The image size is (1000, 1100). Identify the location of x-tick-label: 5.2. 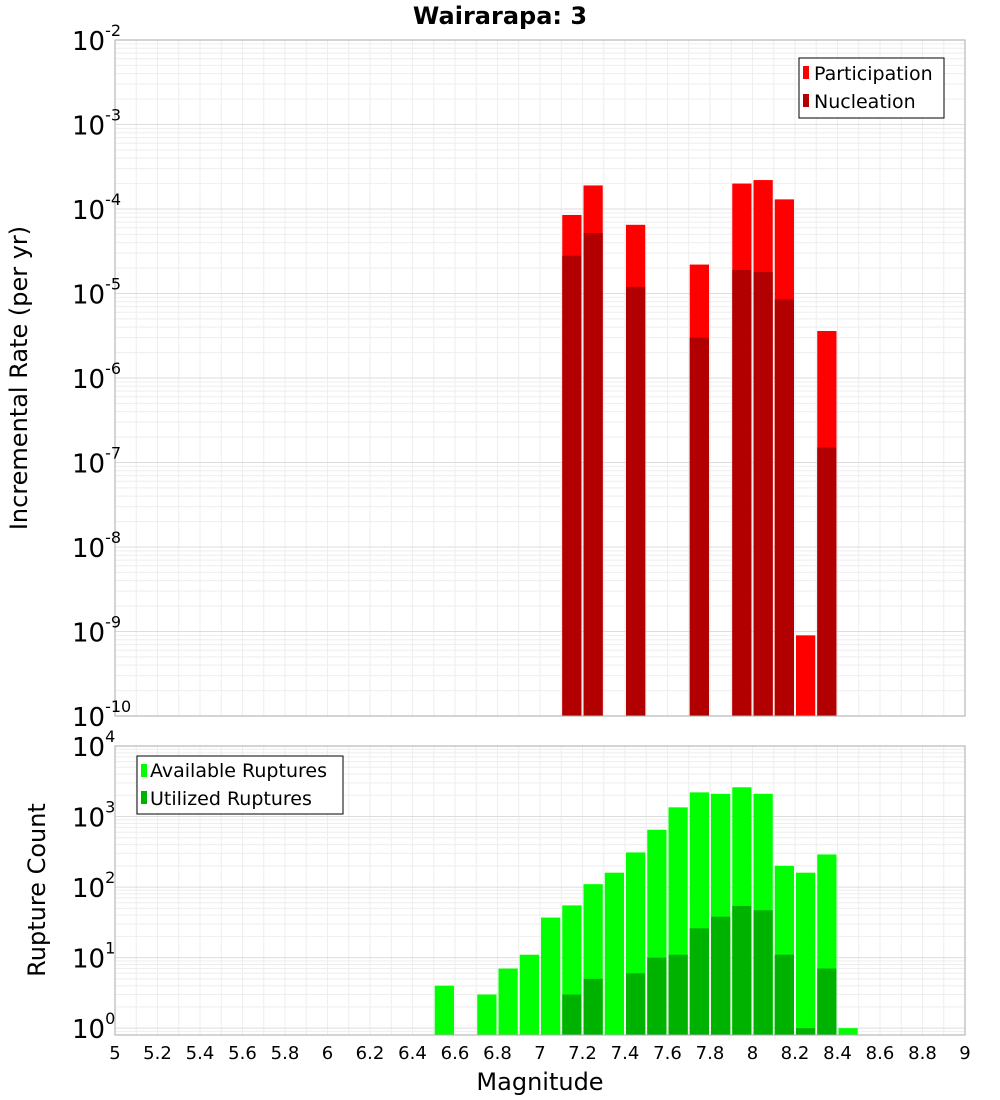
(157, 1053).